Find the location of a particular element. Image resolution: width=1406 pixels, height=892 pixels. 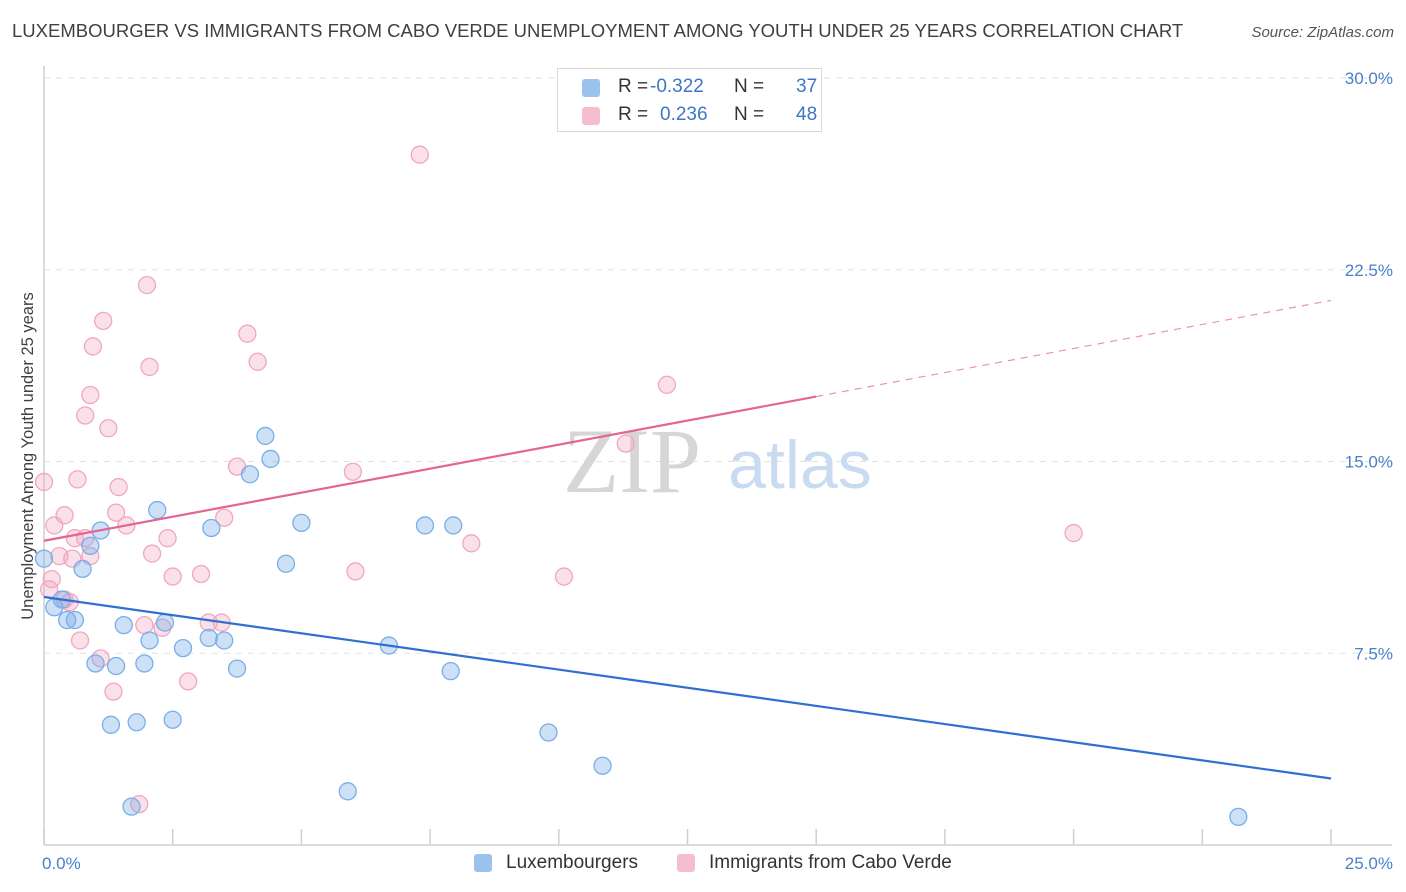

legend-swatch-luxembourgers is located at coordinates (591, 88).